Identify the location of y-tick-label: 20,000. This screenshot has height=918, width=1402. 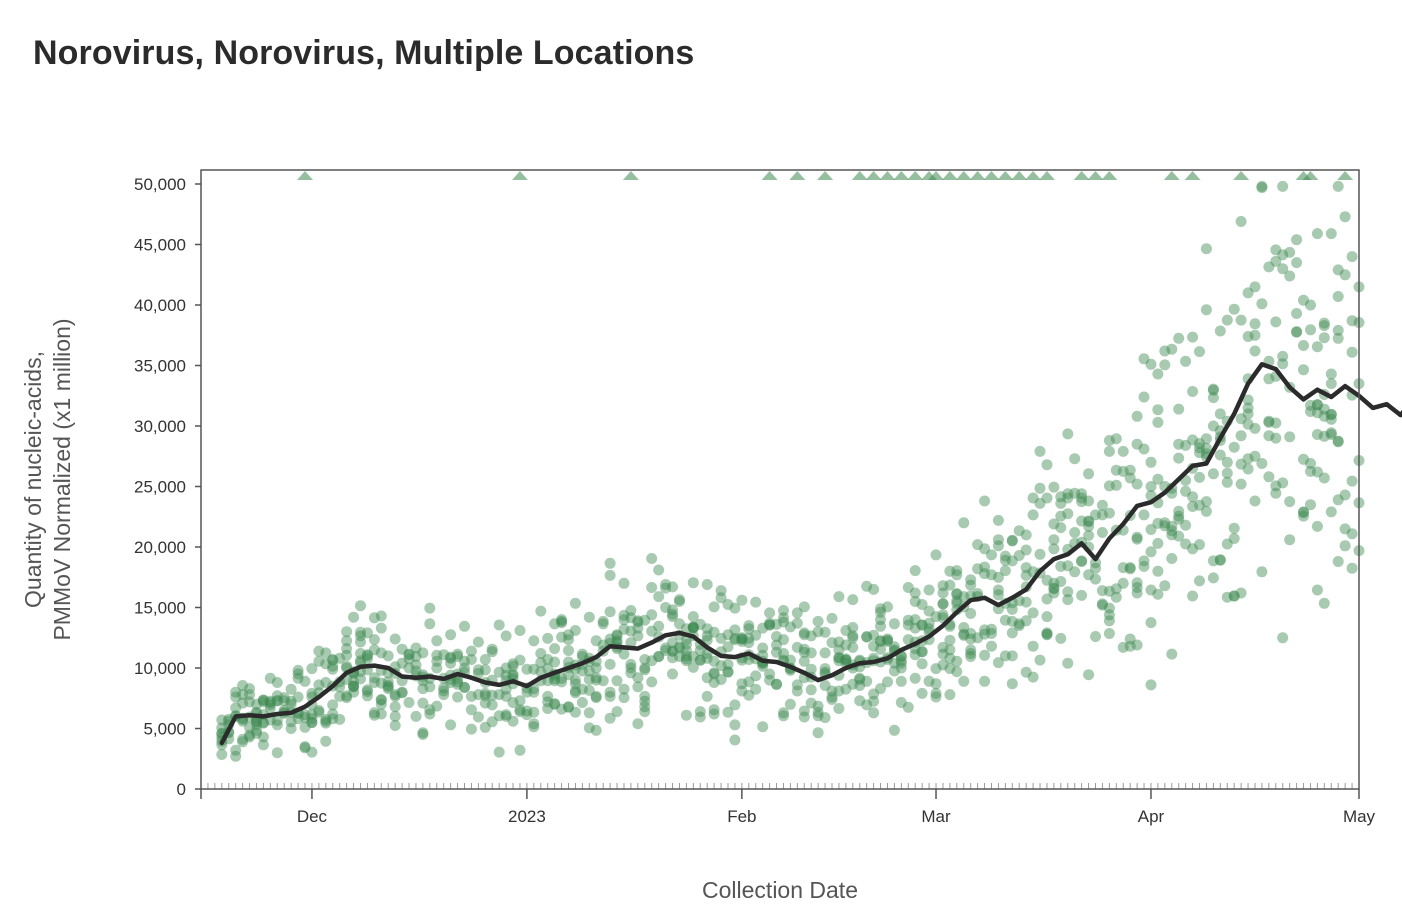
(160, 547).